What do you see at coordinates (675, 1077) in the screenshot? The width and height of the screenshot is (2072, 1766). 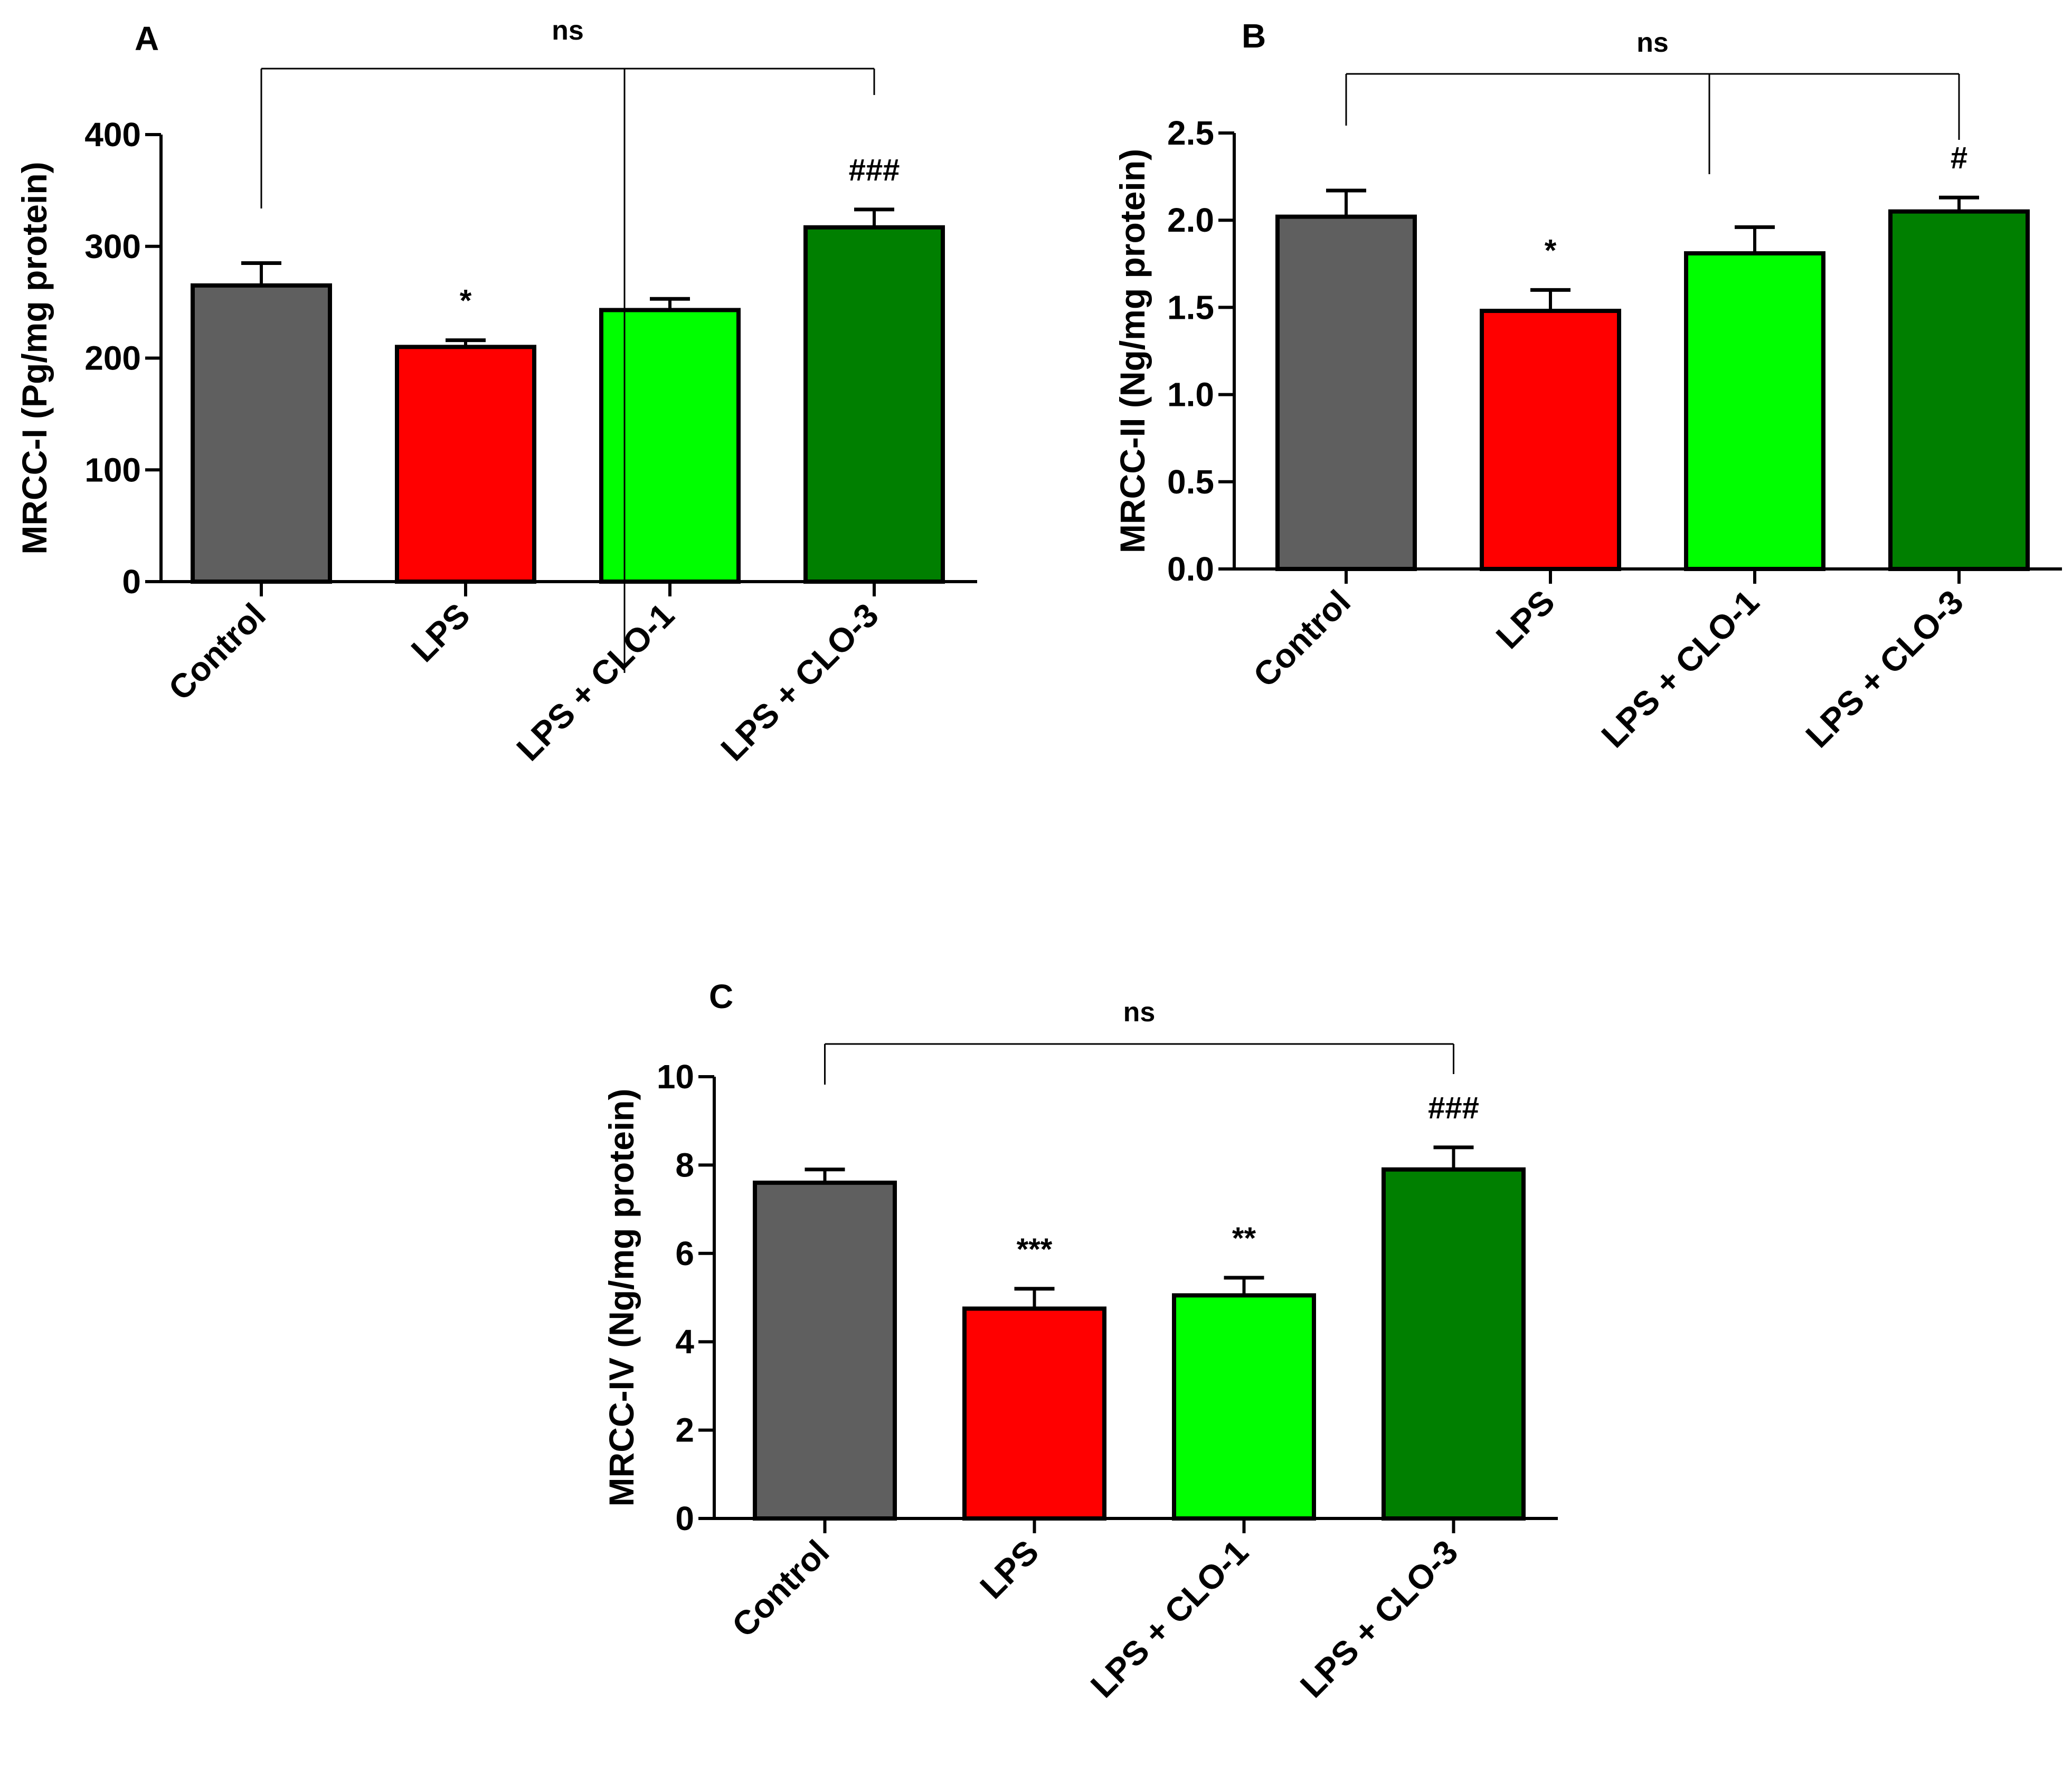 I see `y-tick-label: 10` at bounding box center [675, 1077].